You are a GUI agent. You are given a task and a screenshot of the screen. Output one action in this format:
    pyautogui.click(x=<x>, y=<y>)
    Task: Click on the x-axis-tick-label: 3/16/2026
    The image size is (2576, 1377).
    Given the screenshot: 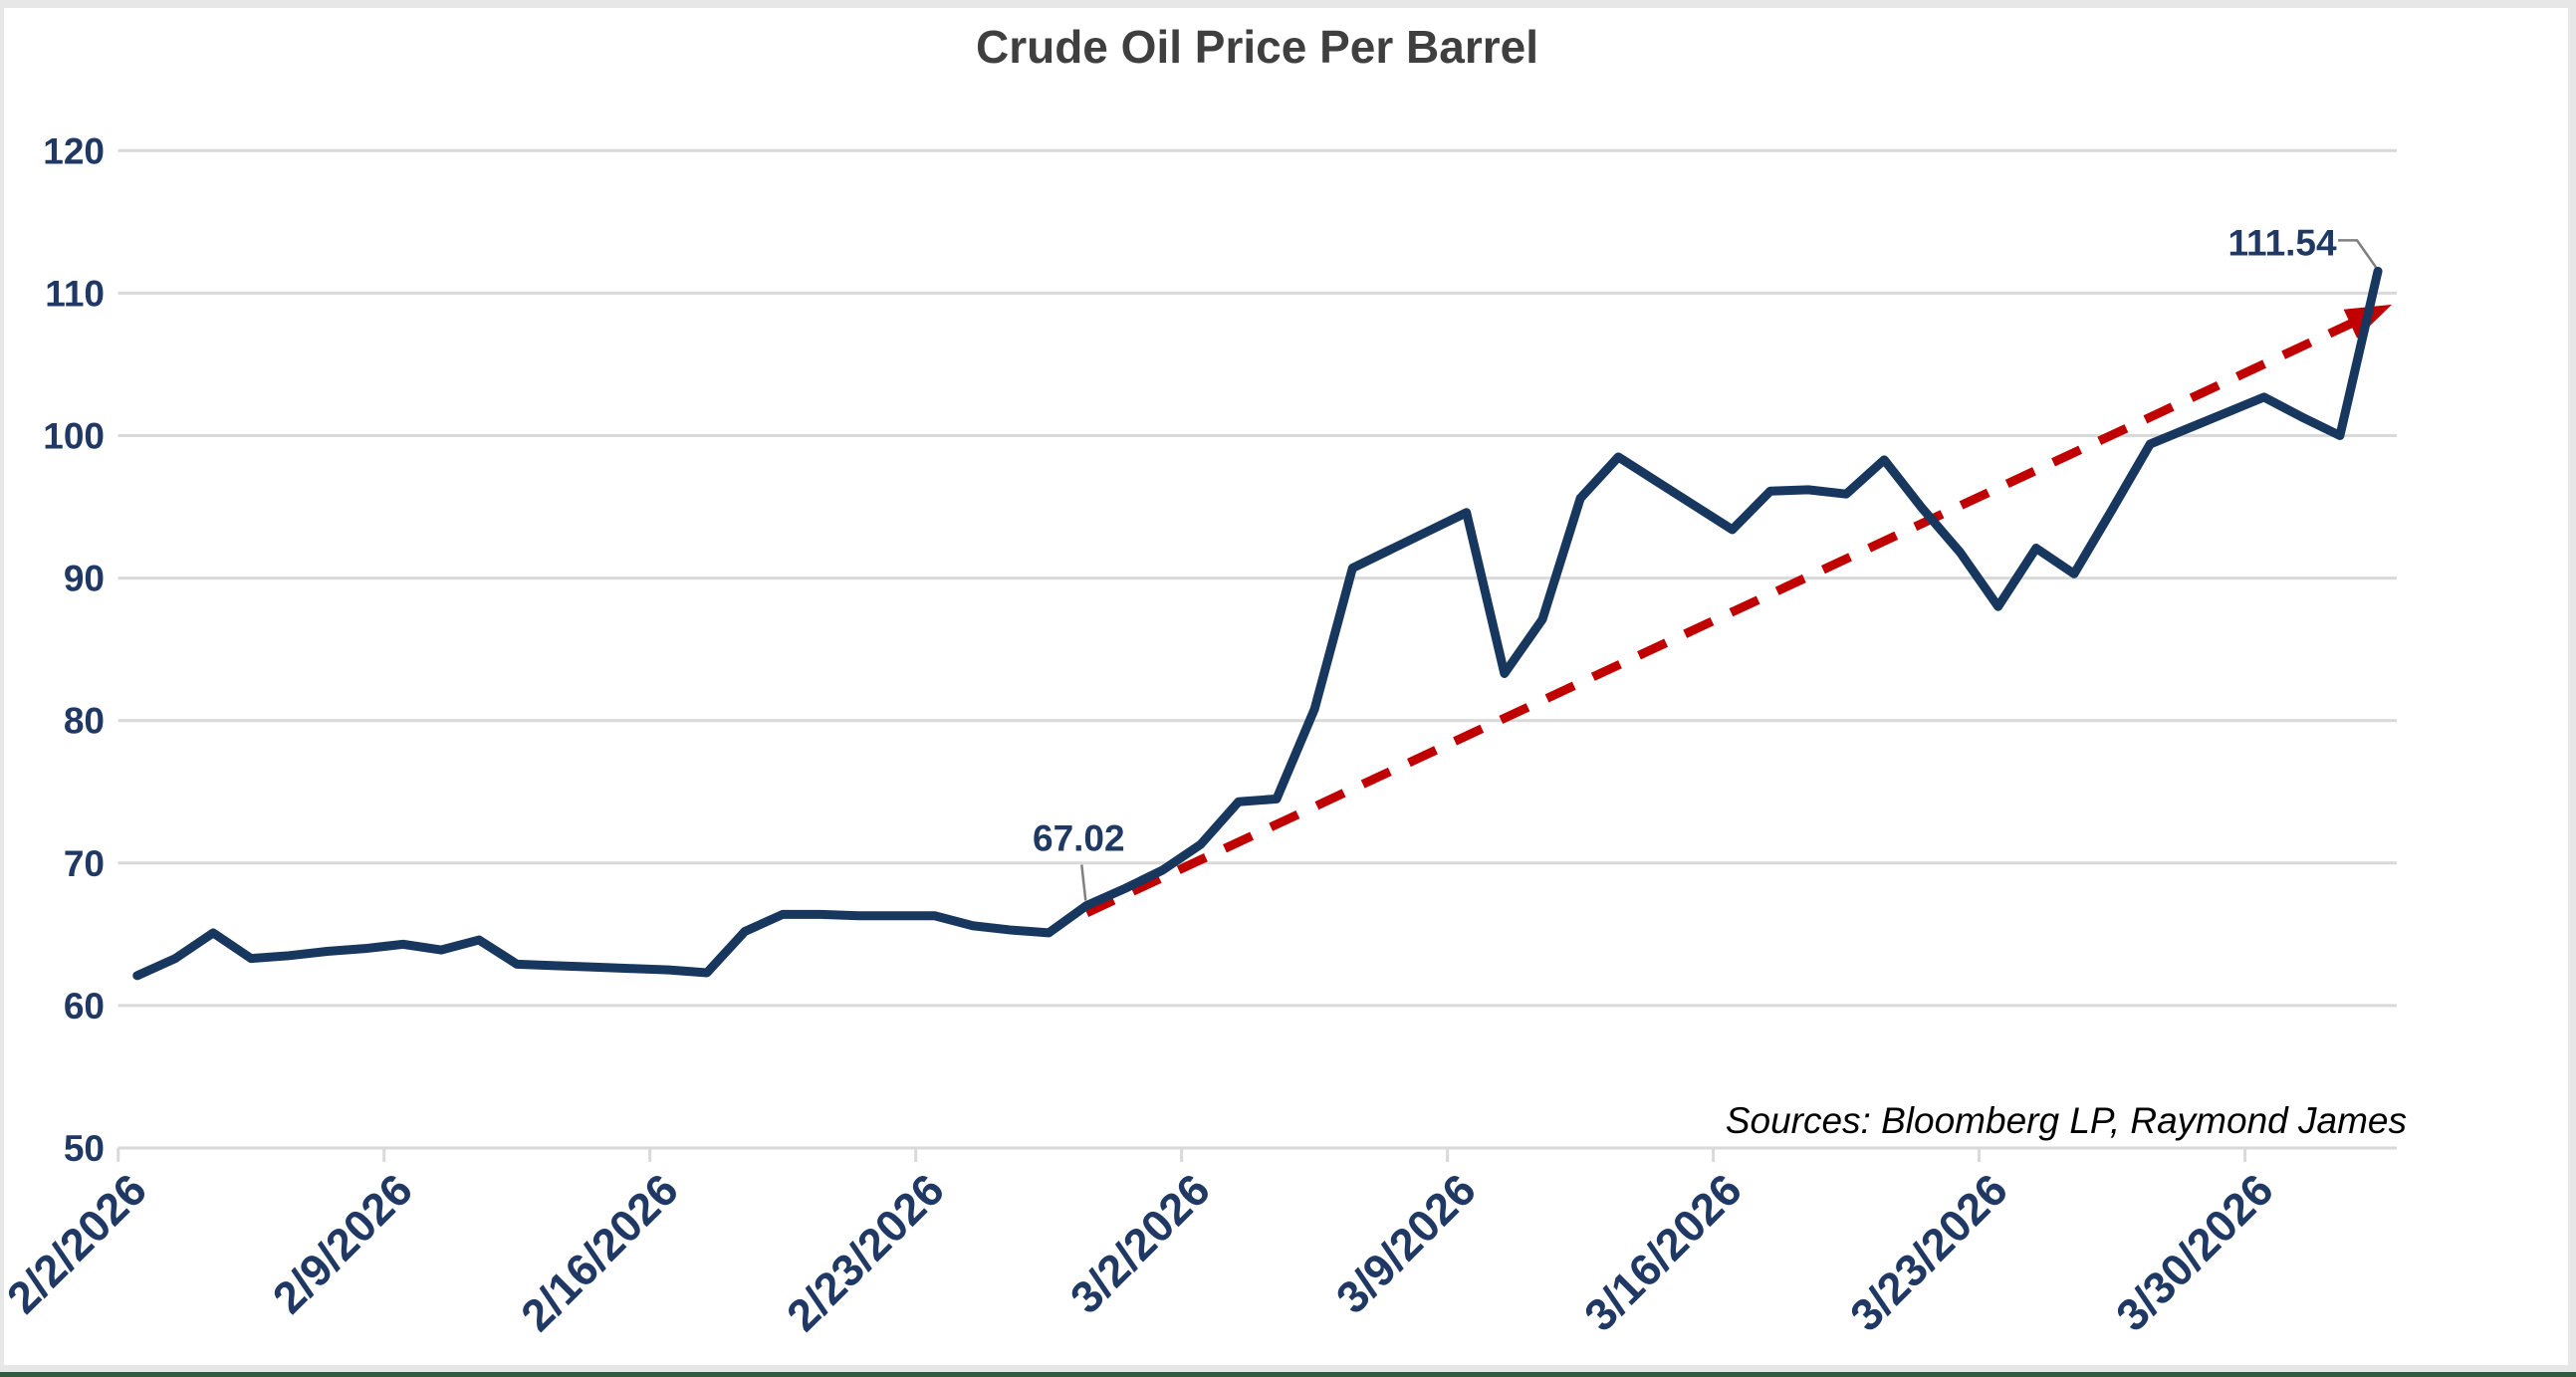 What is the action you would take?
    pyautogui.click(x=1663, y=1252)
    